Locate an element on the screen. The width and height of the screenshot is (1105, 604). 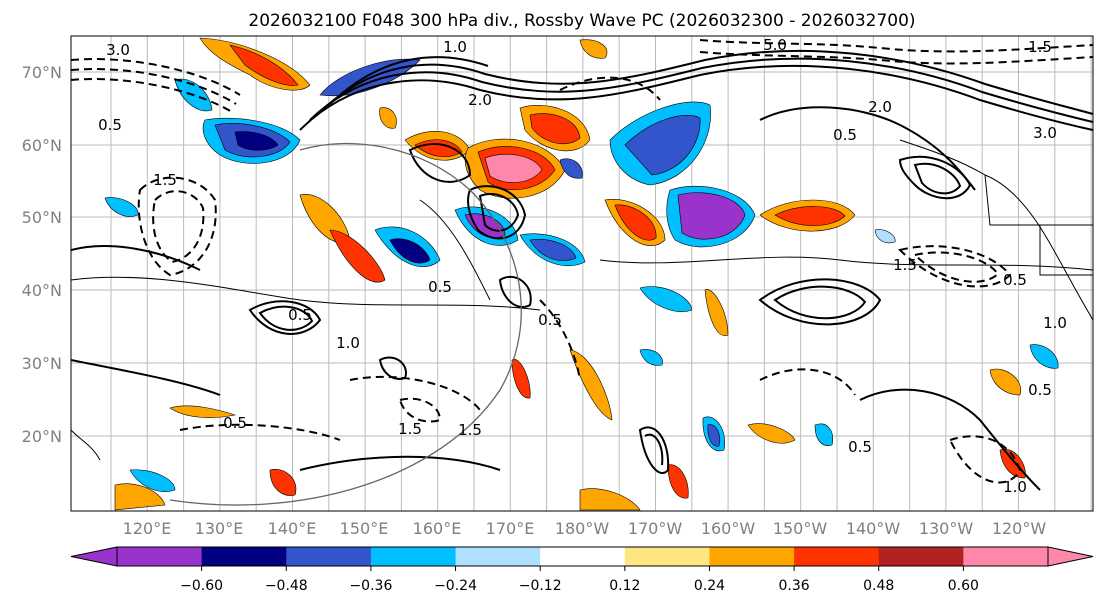
longitude-tick-label: 180°W is located at coordinates (582, 528).